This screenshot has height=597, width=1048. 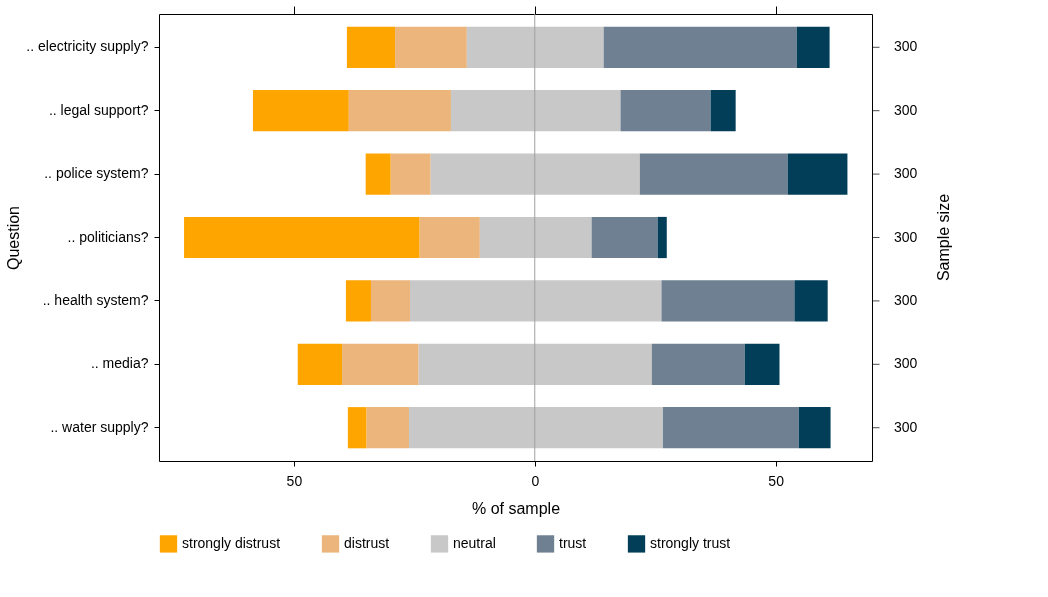 What do you see at coordinates (943, 237) in the screenshot?
I see `y2-axis-title: Sample size` at bounding box center [943, 237].